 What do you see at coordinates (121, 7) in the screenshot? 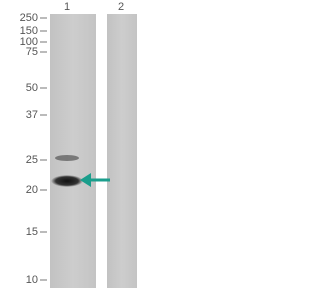
I see `lane-label: 2` at bounding box center [121, 7].